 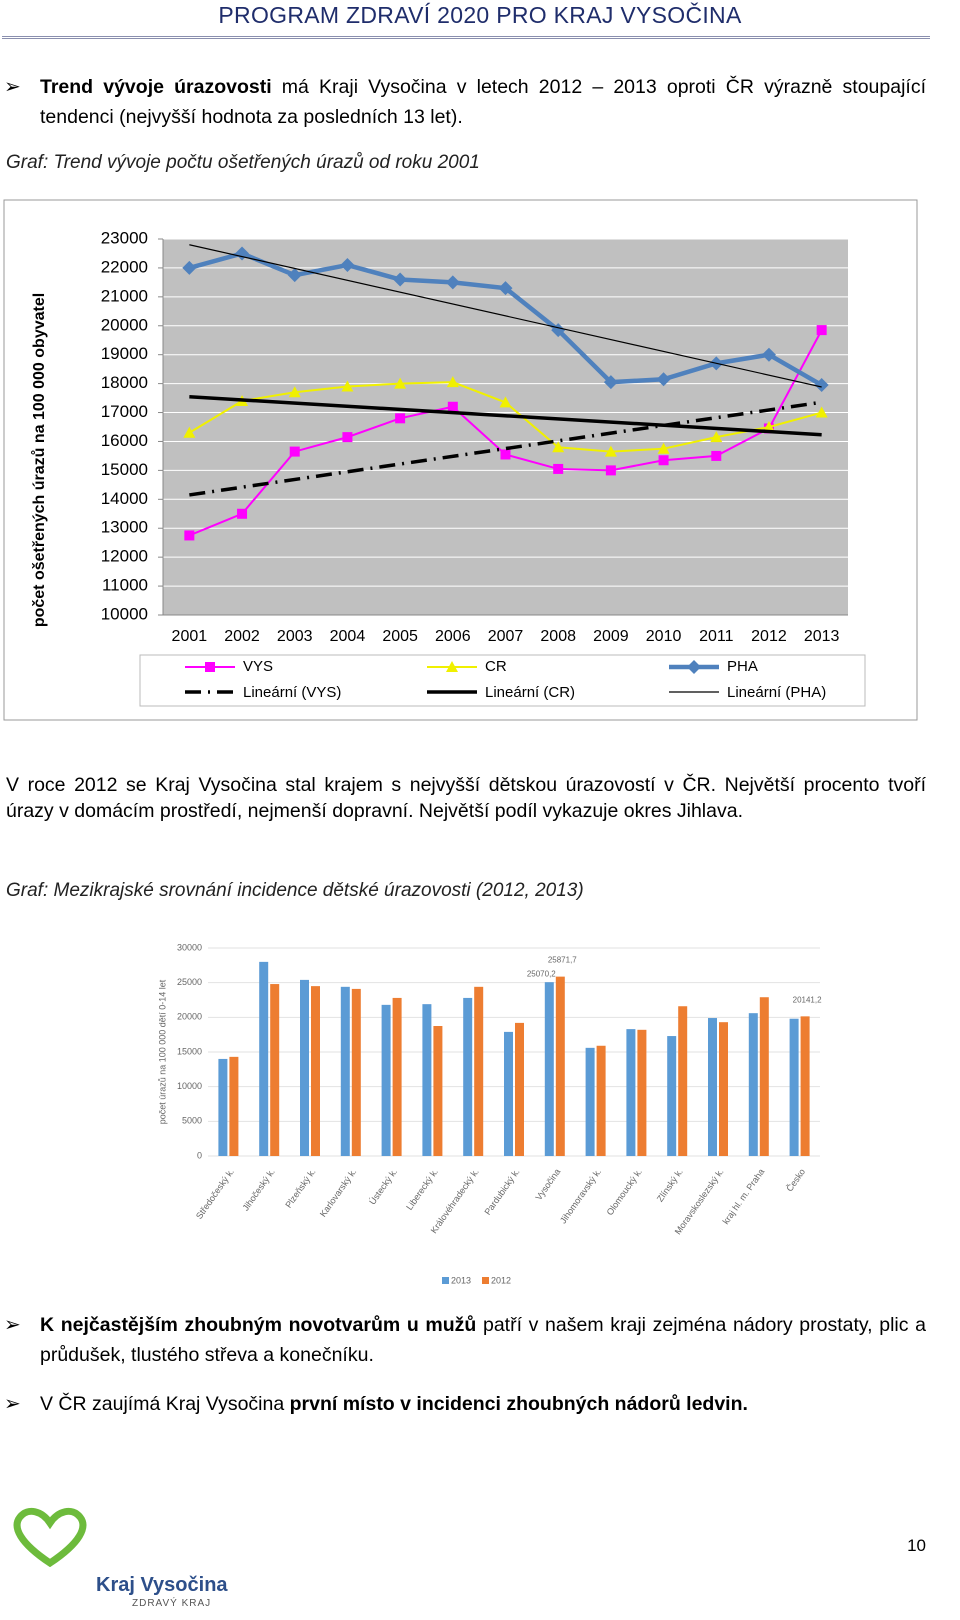 What do you see at coordinates (338, 1193) in the screenshot?
I see `x-tick-label: Karlovarský k.` at bounding box center [338, 1193].